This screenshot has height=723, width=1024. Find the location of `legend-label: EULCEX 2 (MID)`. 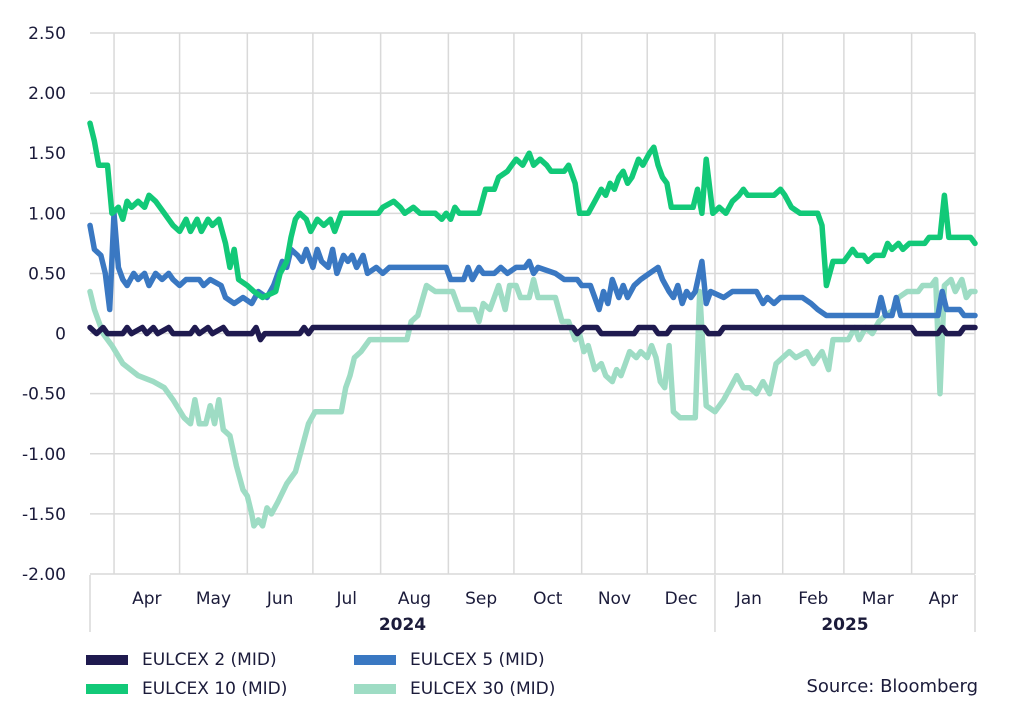

legend-label: EULCEX 2 (MID) is located at coordinates (209, 660).